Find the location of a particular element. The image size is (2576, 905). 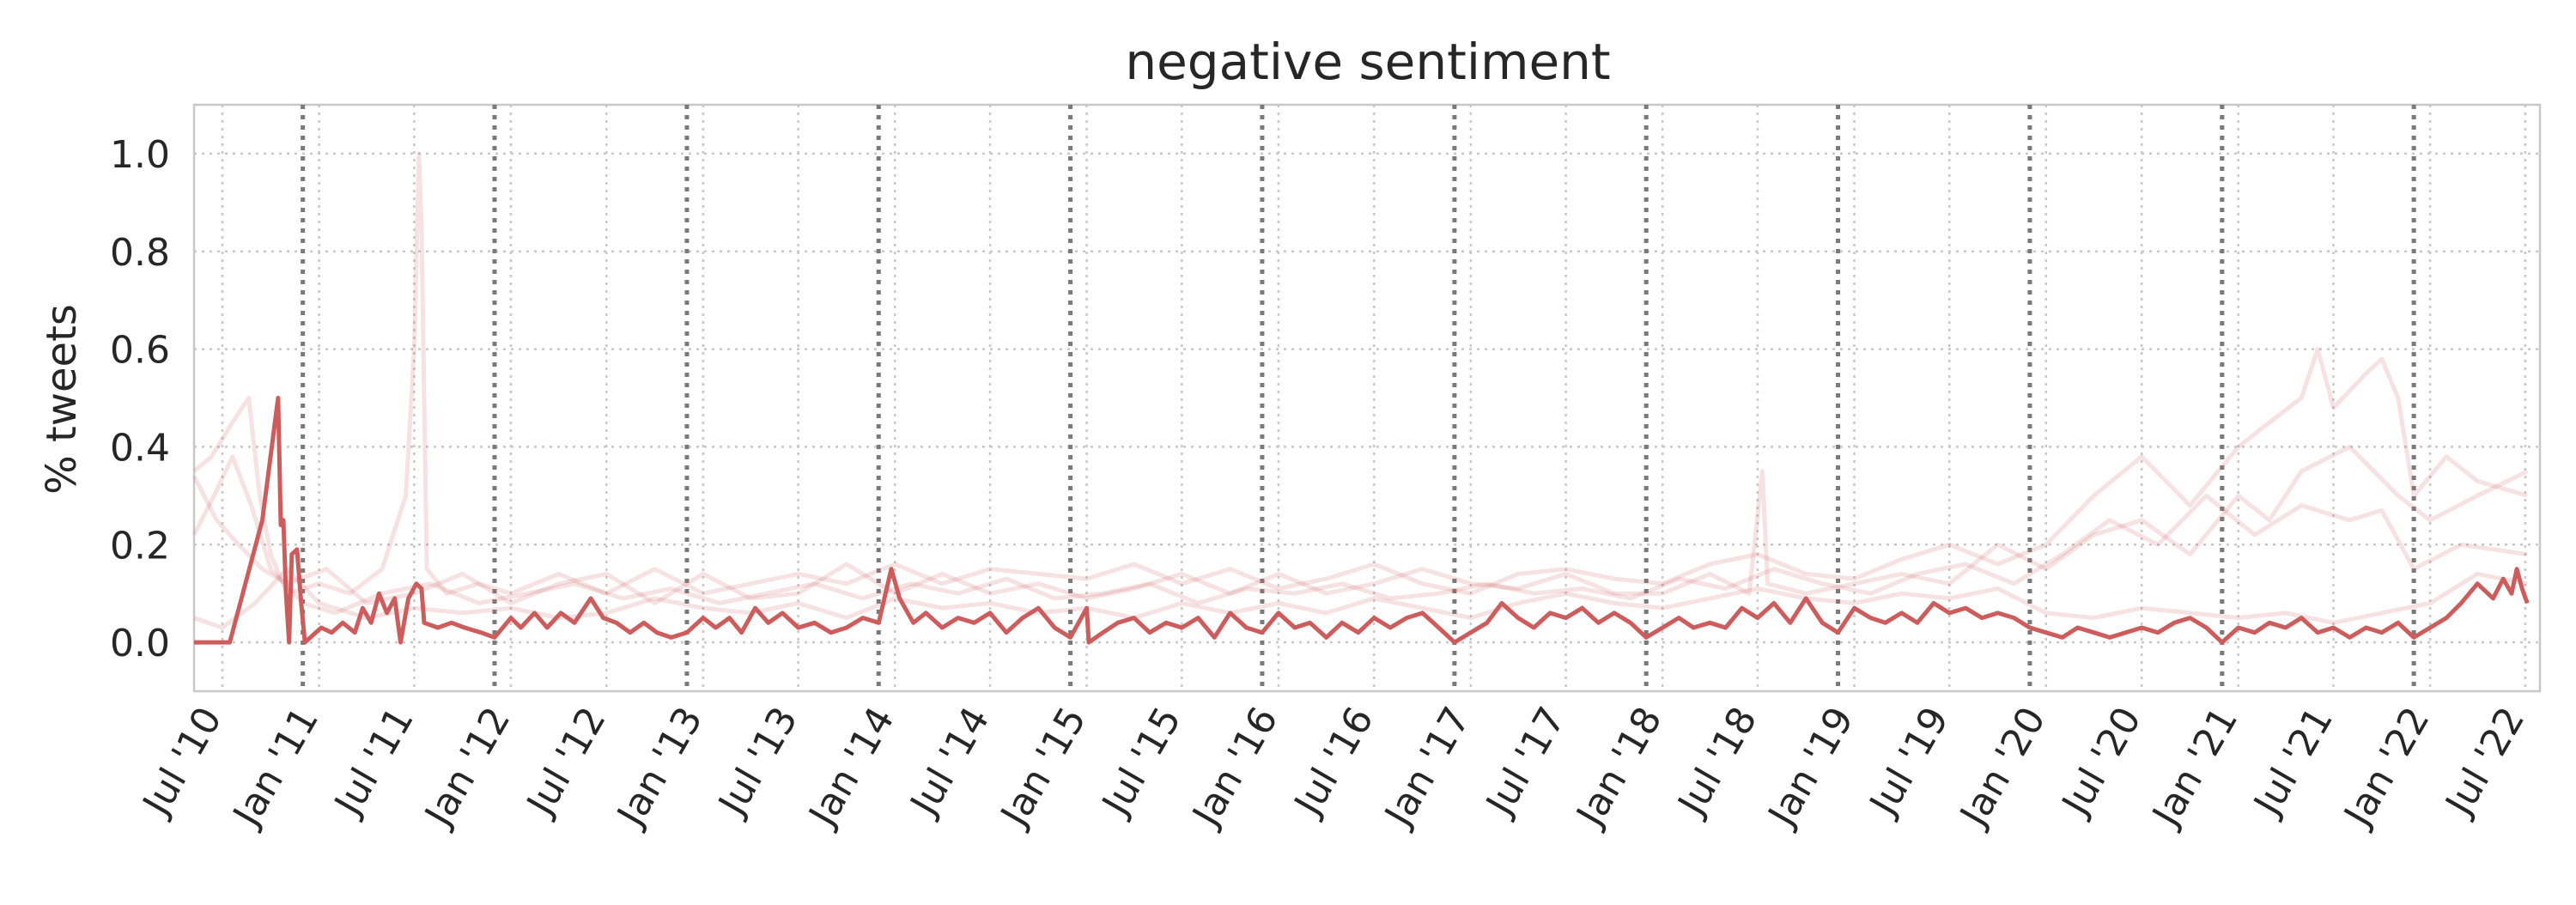

x-tick-label: Jan '16 is located at coordinates (1235, 767).